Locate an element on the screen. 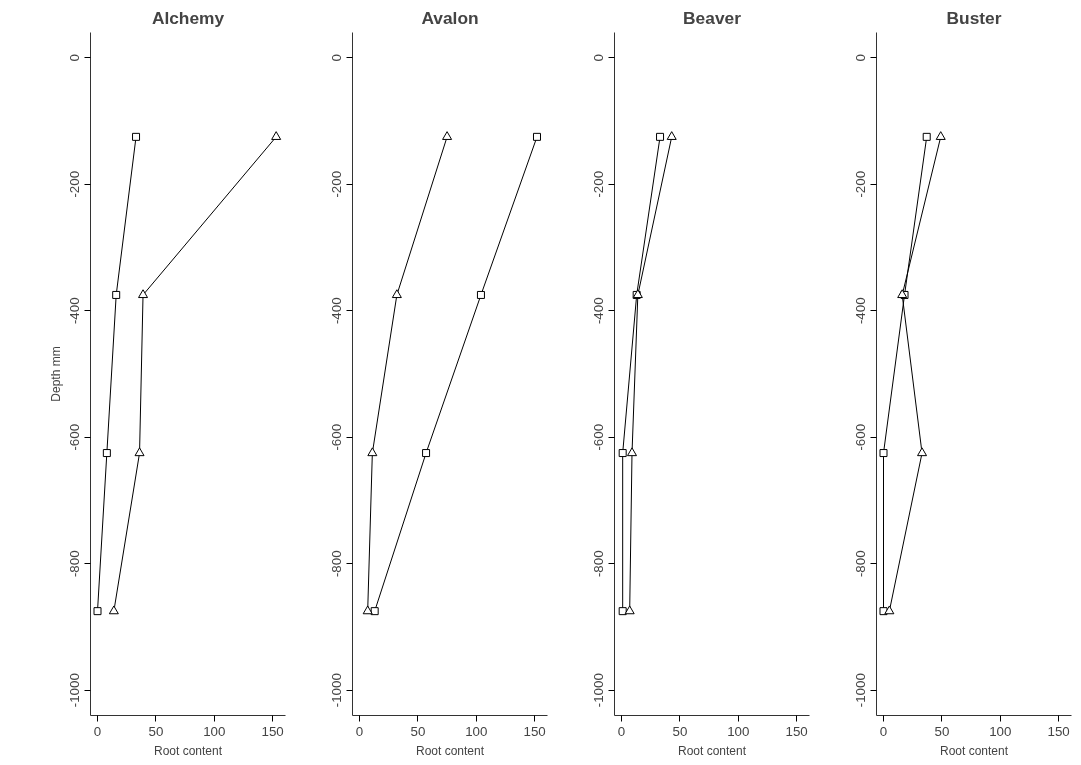 This screenshot has width=1081, height=765. chart-title: Buster is located at coordinates (974, 17).